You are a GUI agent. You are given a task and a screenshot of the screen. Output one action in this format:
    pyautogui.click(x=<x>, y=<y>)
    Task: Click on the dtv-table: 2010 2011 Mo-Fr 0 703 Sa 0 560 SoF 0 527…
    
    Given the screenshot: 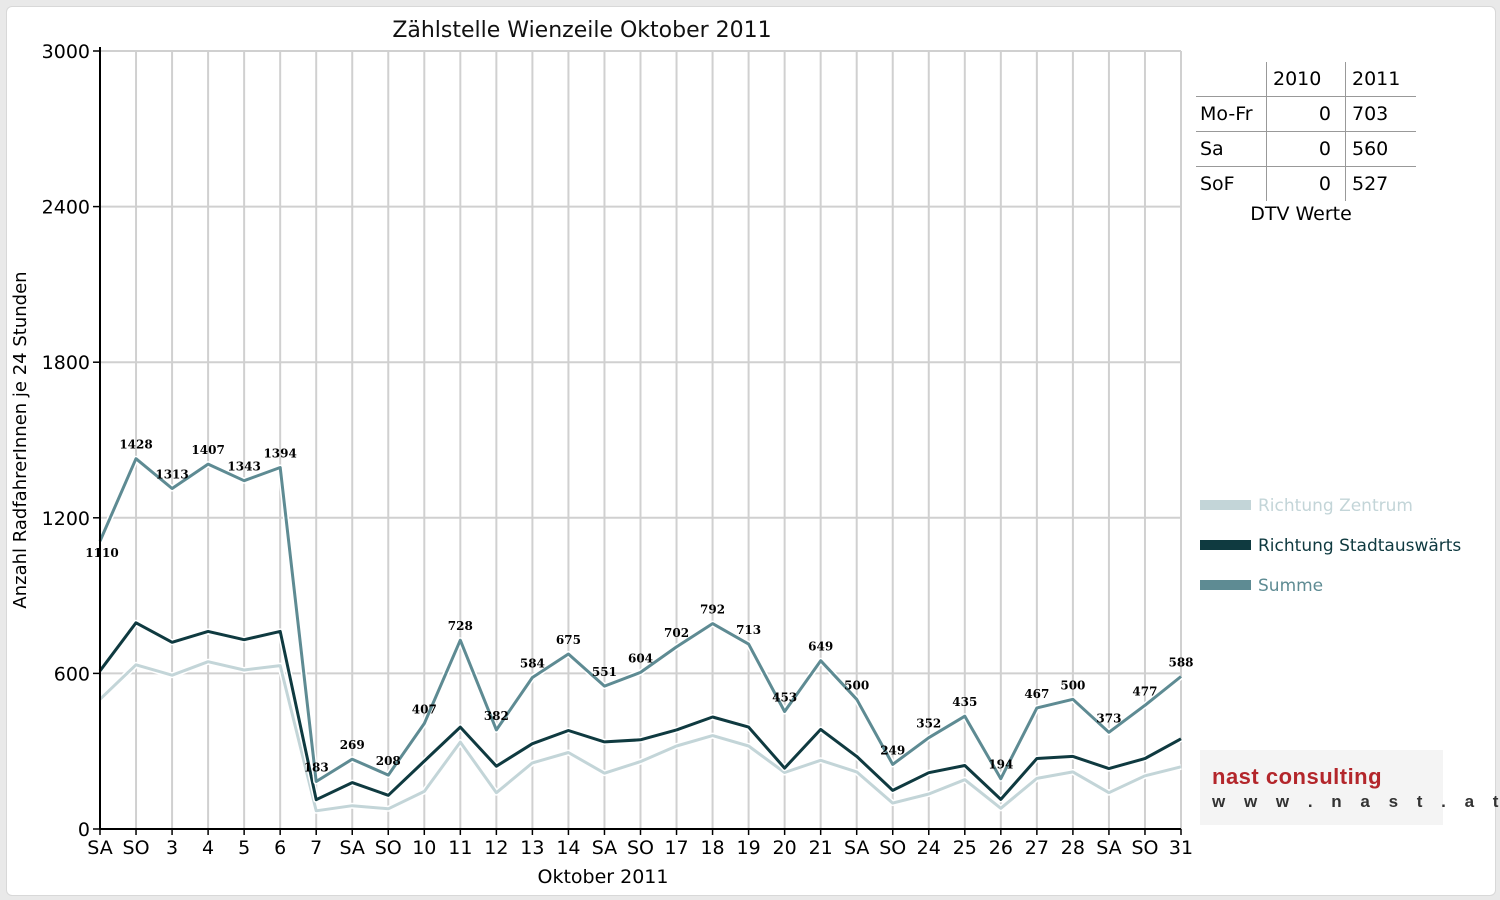 What is the action you would take?
    pyautogui.click(x=1306, y=143)
    